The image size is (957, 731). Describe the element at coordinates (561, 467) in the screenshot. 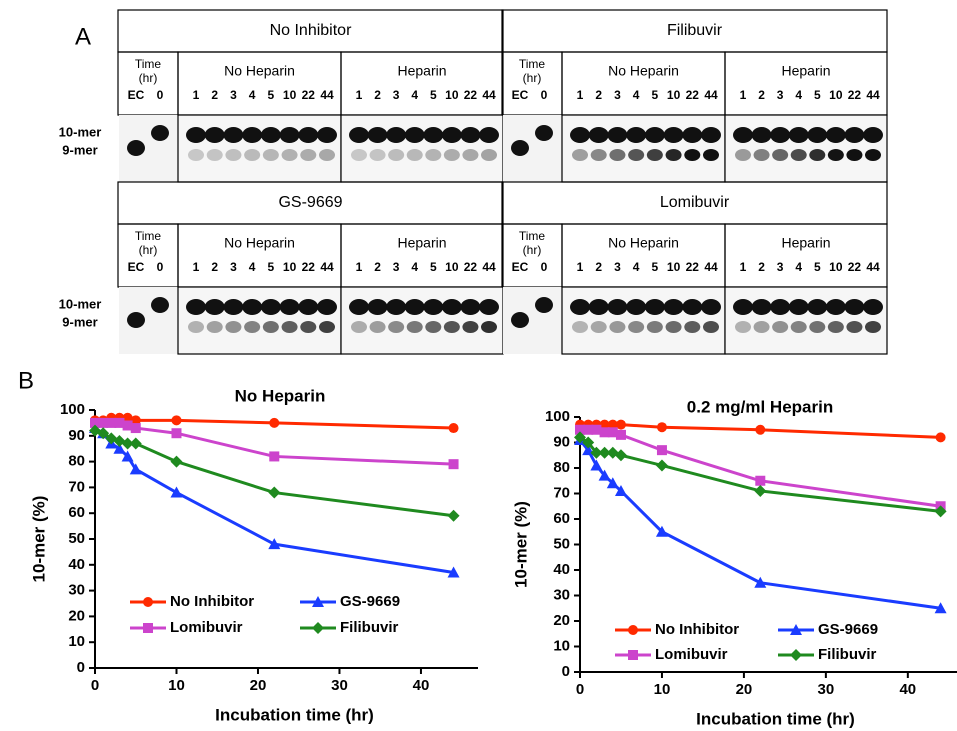

I see `y-tick-label: 80` at that location.